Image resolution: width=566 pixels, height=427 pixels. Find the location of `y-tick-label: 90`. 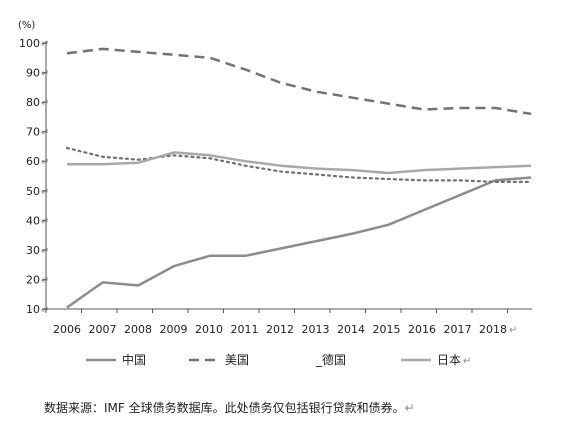

y-tick-label: 90 is located at coordinates (33, 73).